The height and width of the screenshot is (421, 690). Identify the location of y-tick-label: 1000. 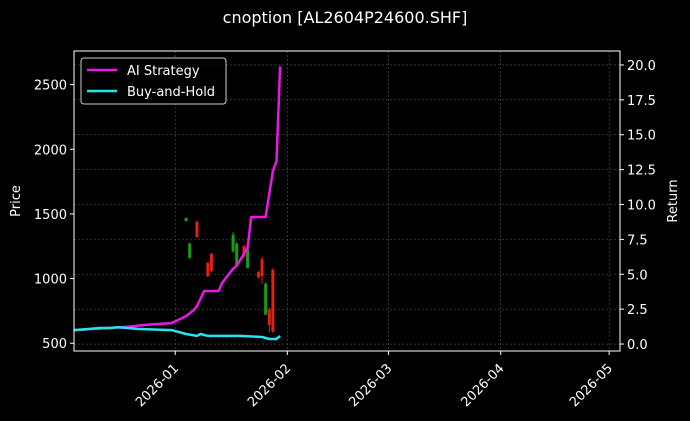
(50, 280).